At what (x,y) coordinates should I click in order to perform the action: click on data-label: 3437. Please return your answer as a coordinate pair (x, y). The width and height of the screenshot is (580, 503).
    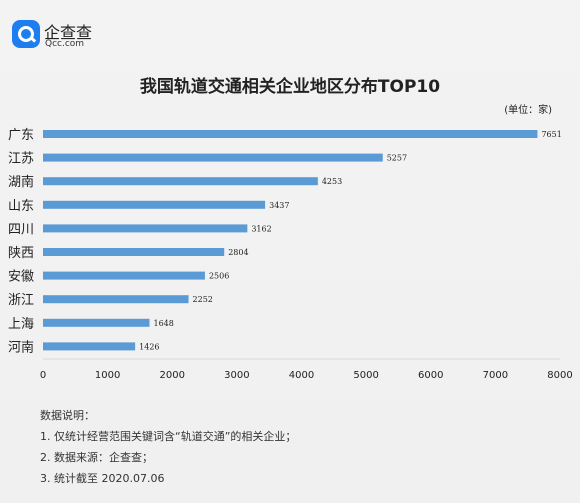
    Looking at the image, I should click on (279, 205).